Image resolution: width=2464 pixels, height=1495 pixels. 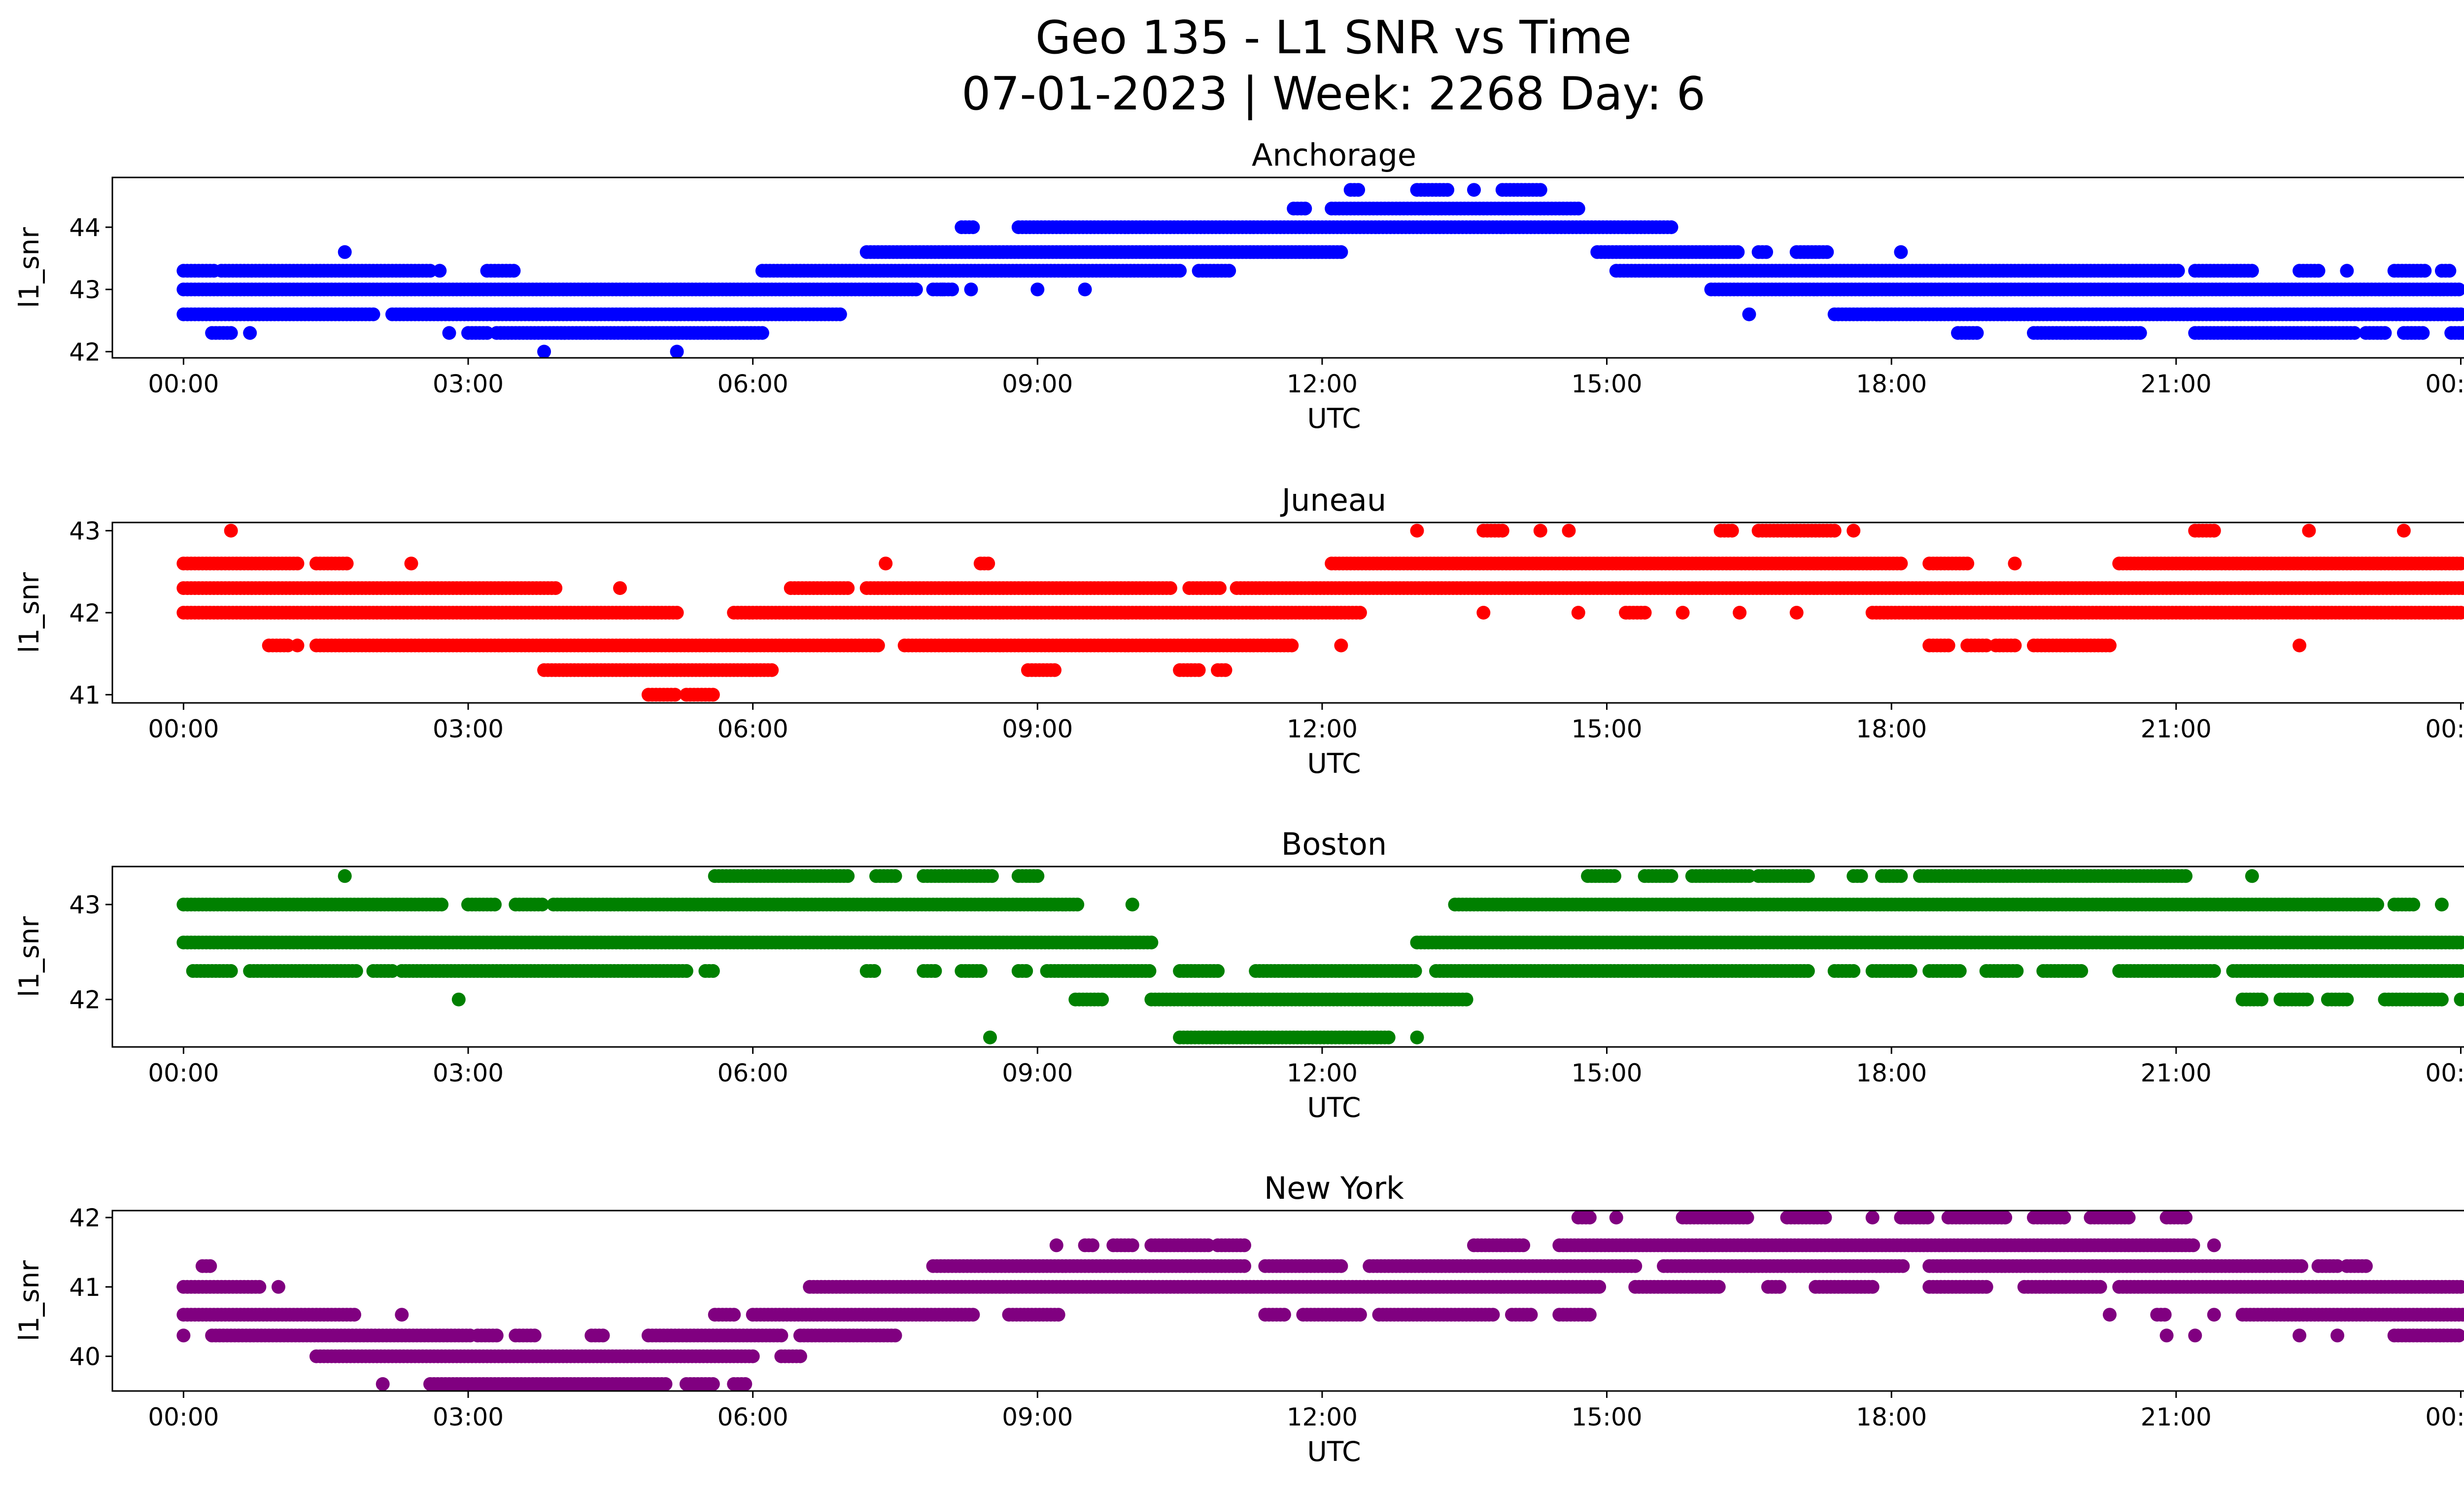 I want to click on y-axis-label: l1_snr, so click(x=29, y=267).